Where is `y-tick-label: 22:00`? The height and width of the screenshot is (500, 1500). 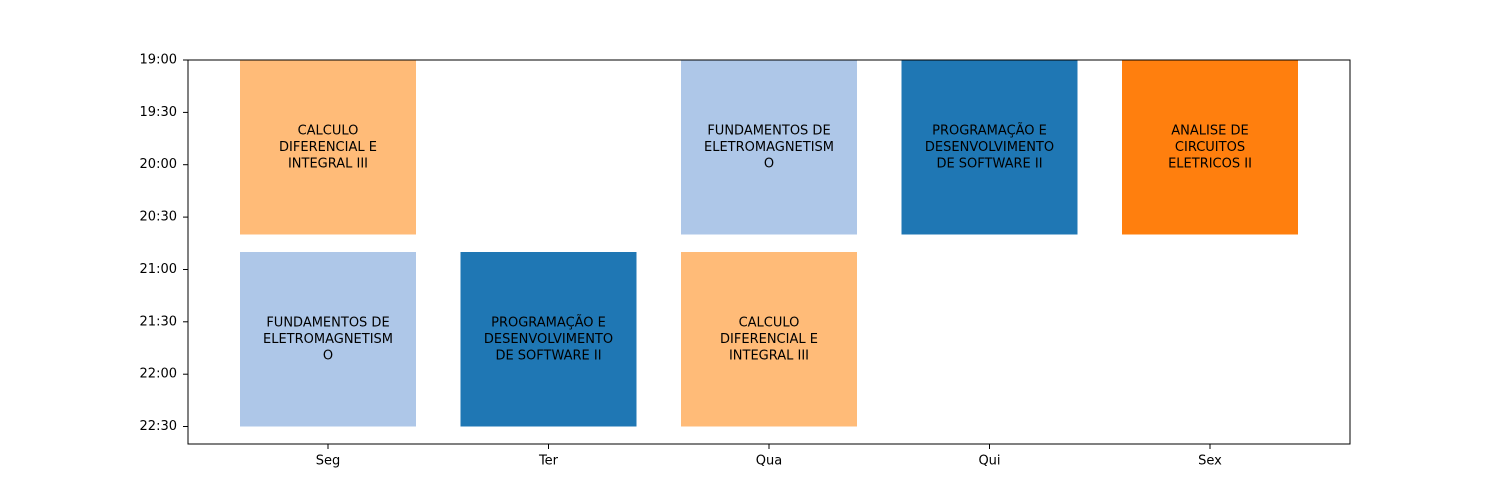
y-tick-label: 22:00 is located at coordinates (158, 374).